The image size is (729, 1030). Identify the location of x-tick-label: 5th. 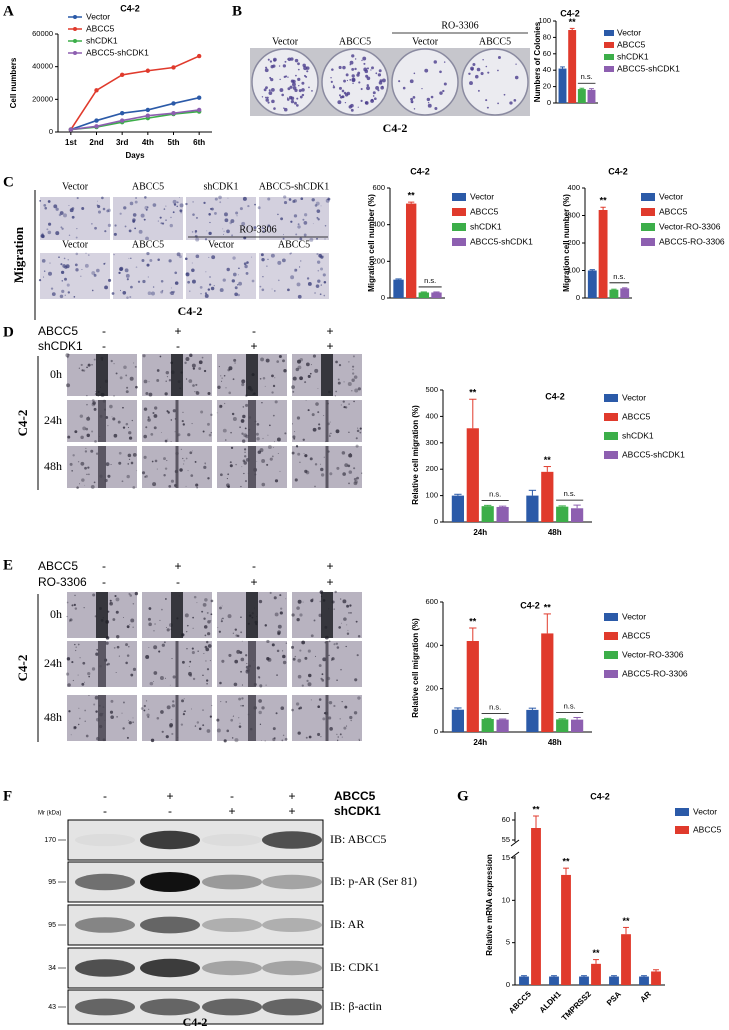
(174, 142).